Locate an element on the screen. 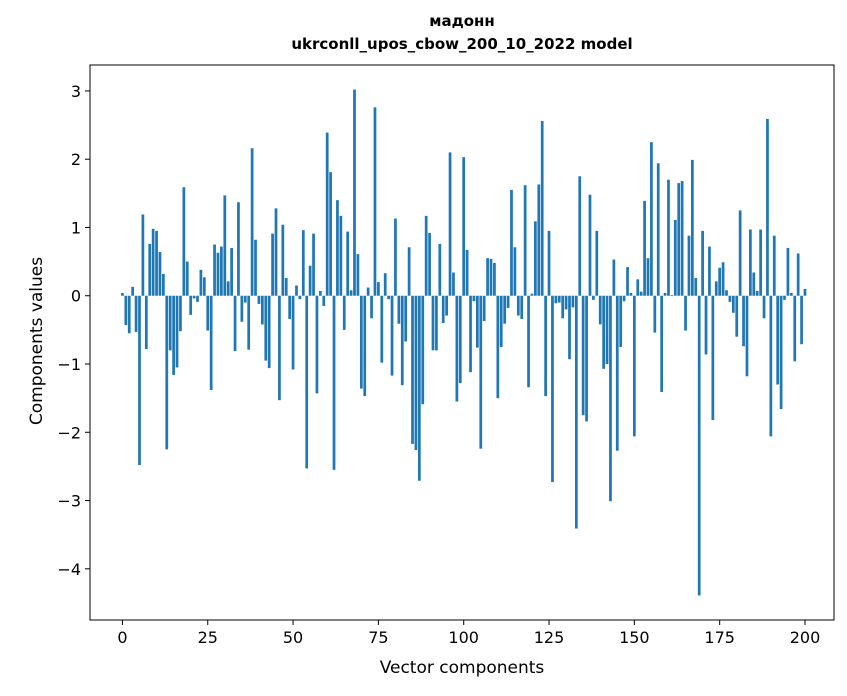 The height and width of the screenshot is (696, 847). x-tick-label: 175 is located at coordinates (719, 637).